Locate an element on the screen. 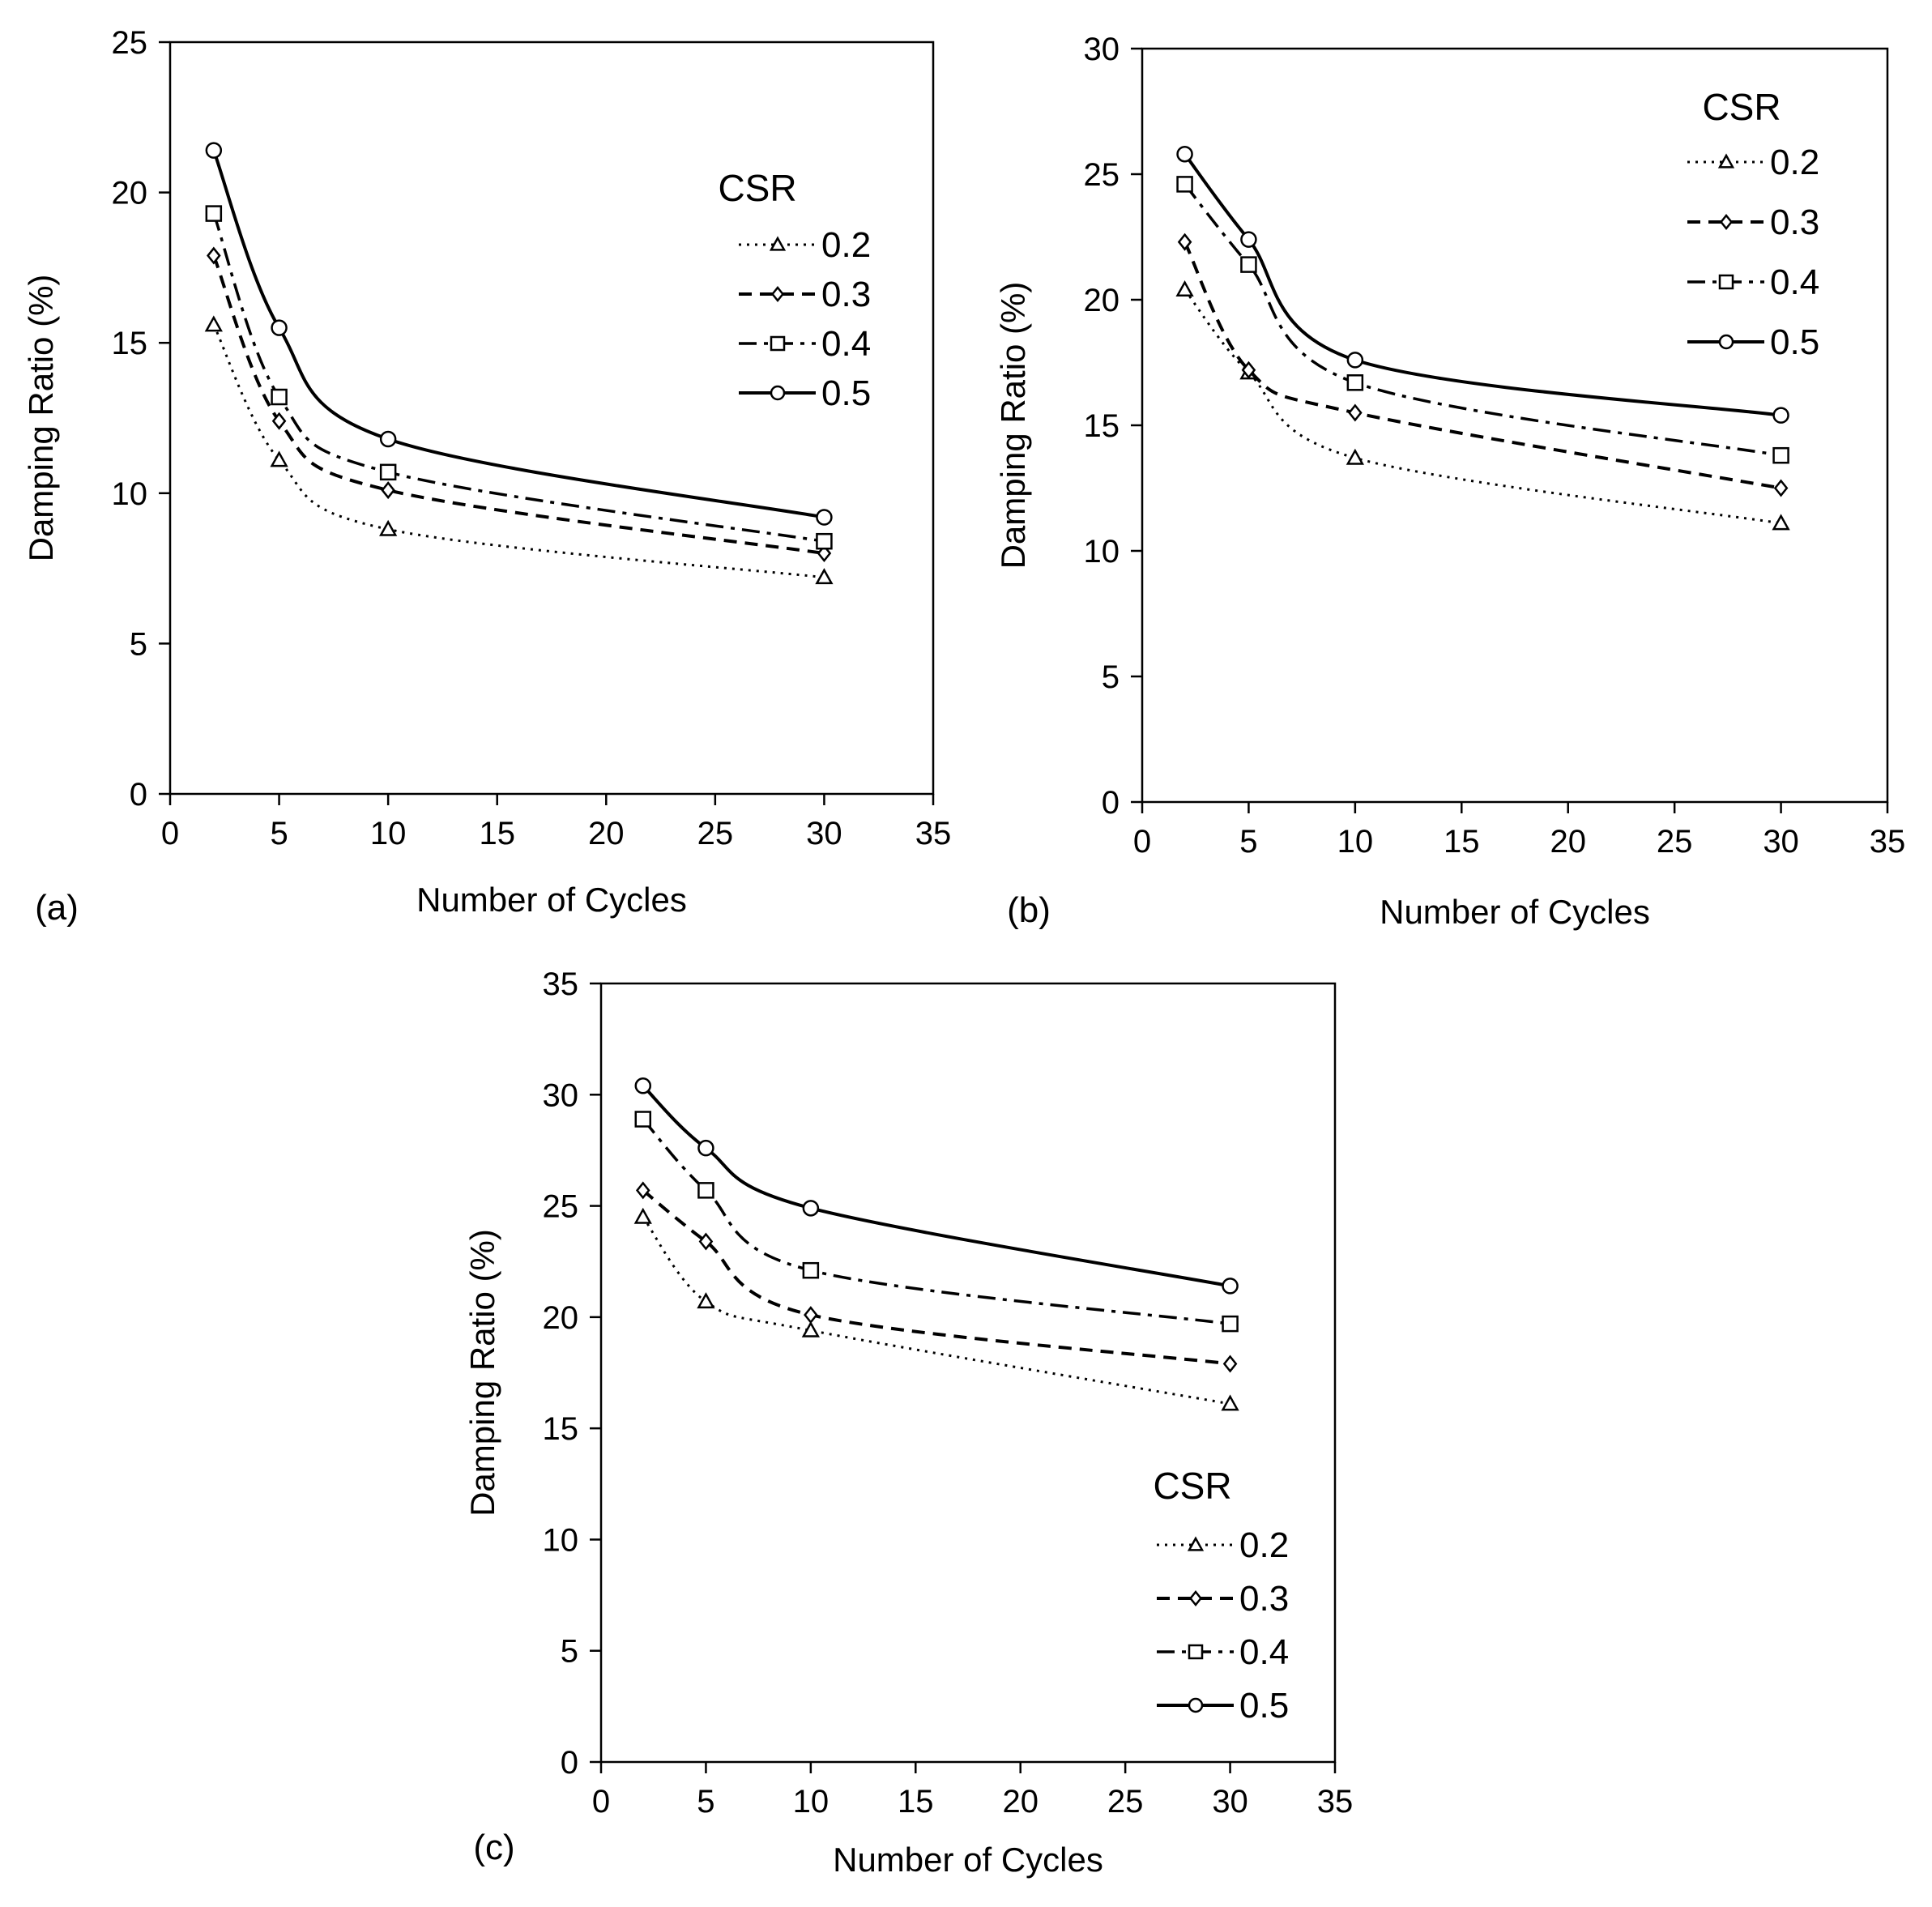 The width and height of the screenshot is (1932, 1907). y-tick-label: 25 is located at coordinates (561, 1207).